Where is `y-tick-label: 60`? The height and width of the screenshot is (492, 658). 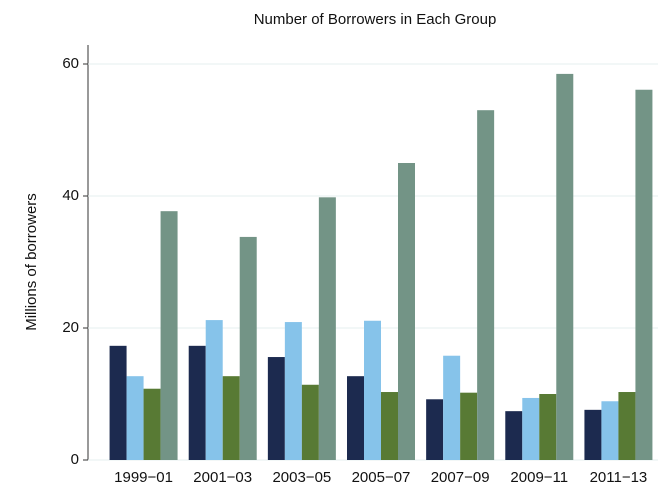
y-tick-label: 60 is located at coordinates (70, 63).